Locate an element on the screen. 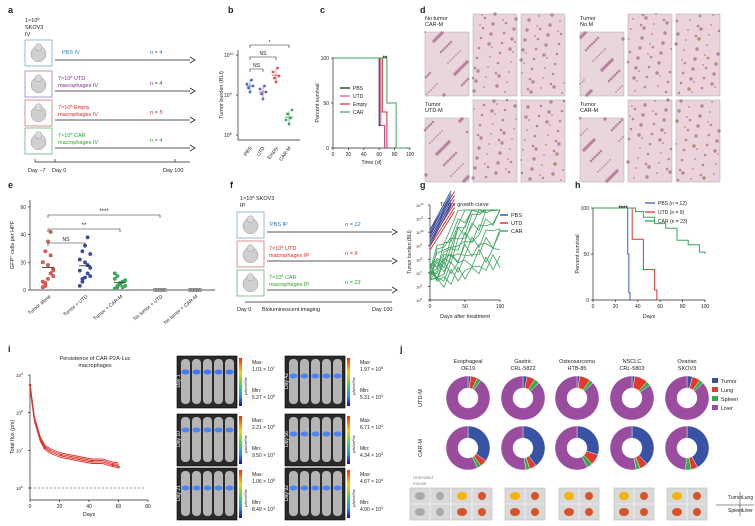 The image size is (755, 526). timeline-label: Day 100 is located at coordinates (382, 310).